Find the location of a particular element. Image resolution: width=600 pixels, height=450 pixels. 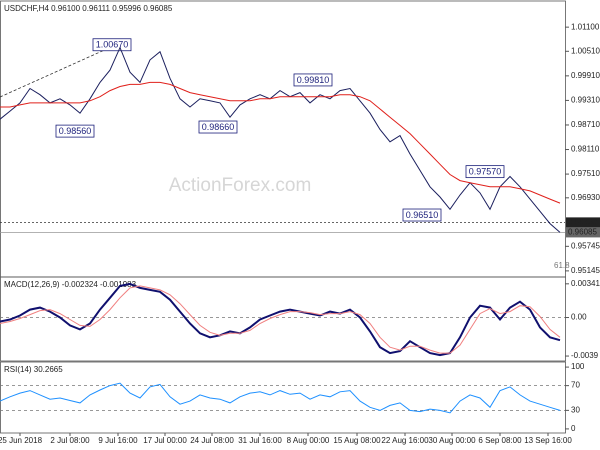

y-tick-label: -0.0039 is located at coordinates (585, 355).